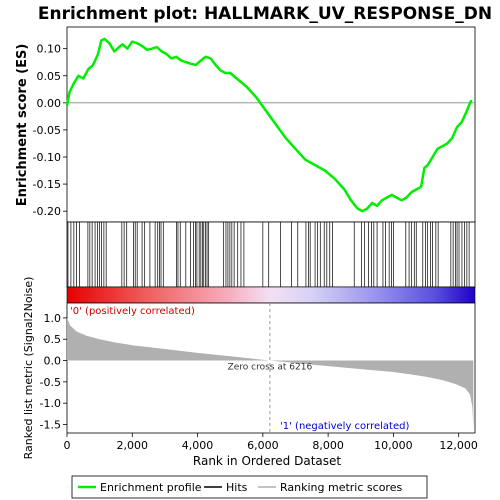 The height and width of the screenshot is (500, 500). I want to click on rank-y-axis-label: Ranked list metric (Signal2Noise), so click(28, 368).